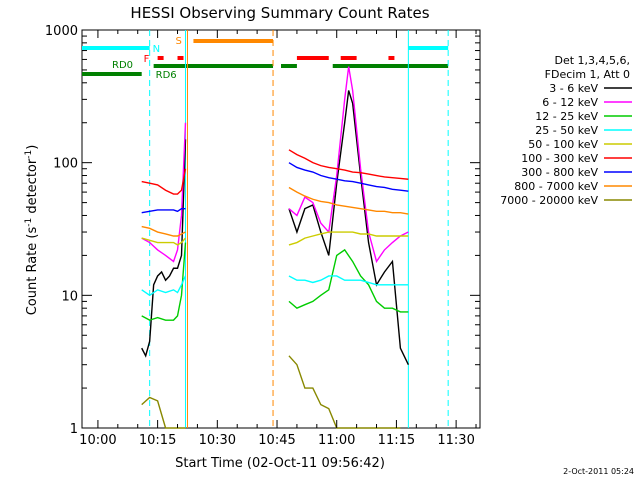 Image resolution: width=640 pixels, height=480 pixels. I want to click on legend-entry-label: 25 - 50 keV, so click(566, 130).